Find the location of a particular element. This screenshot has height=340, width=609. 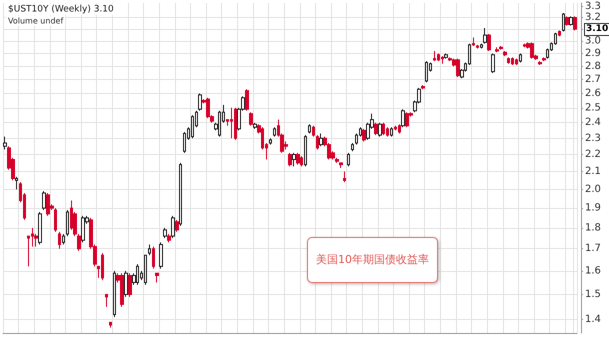

y-tick-label: 2.1 is located at coordinates (593, 172).